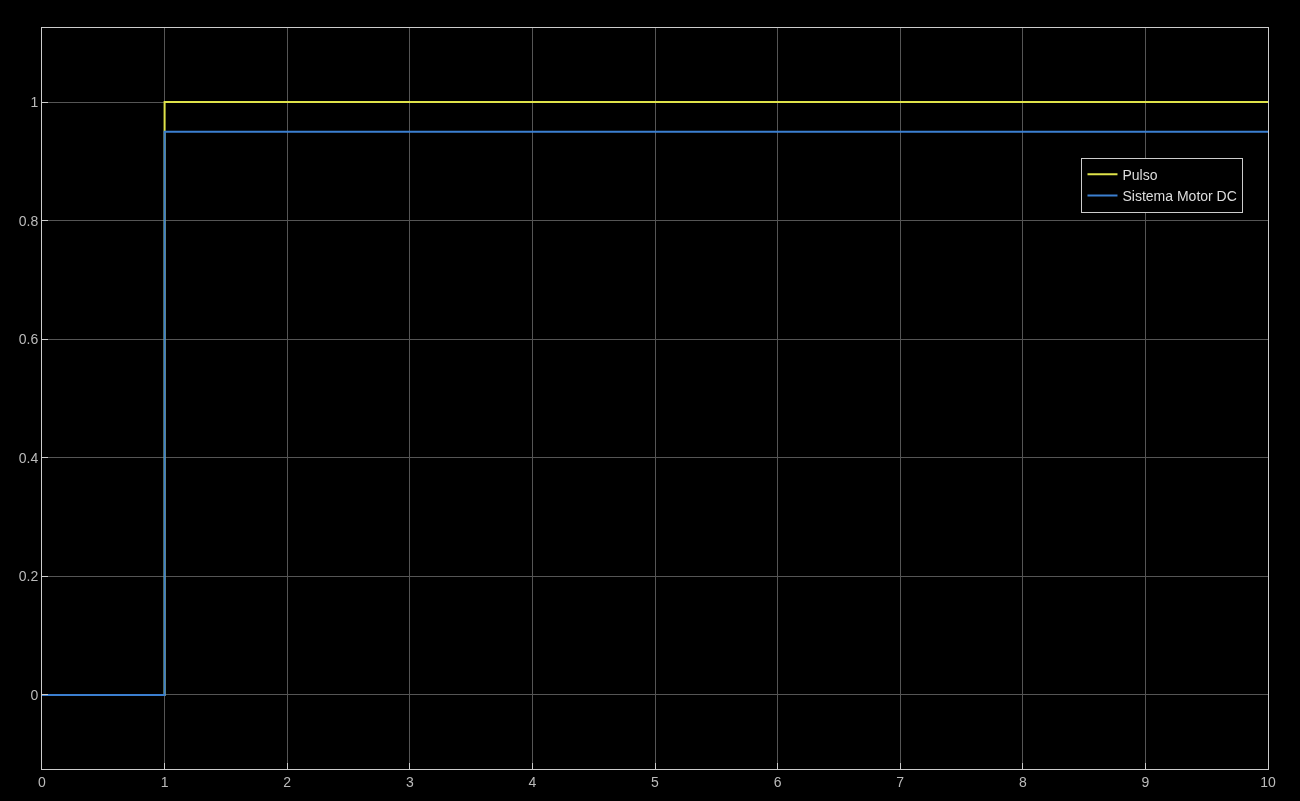  I want to click on x-tick-label: 8, so click(1022, 781).